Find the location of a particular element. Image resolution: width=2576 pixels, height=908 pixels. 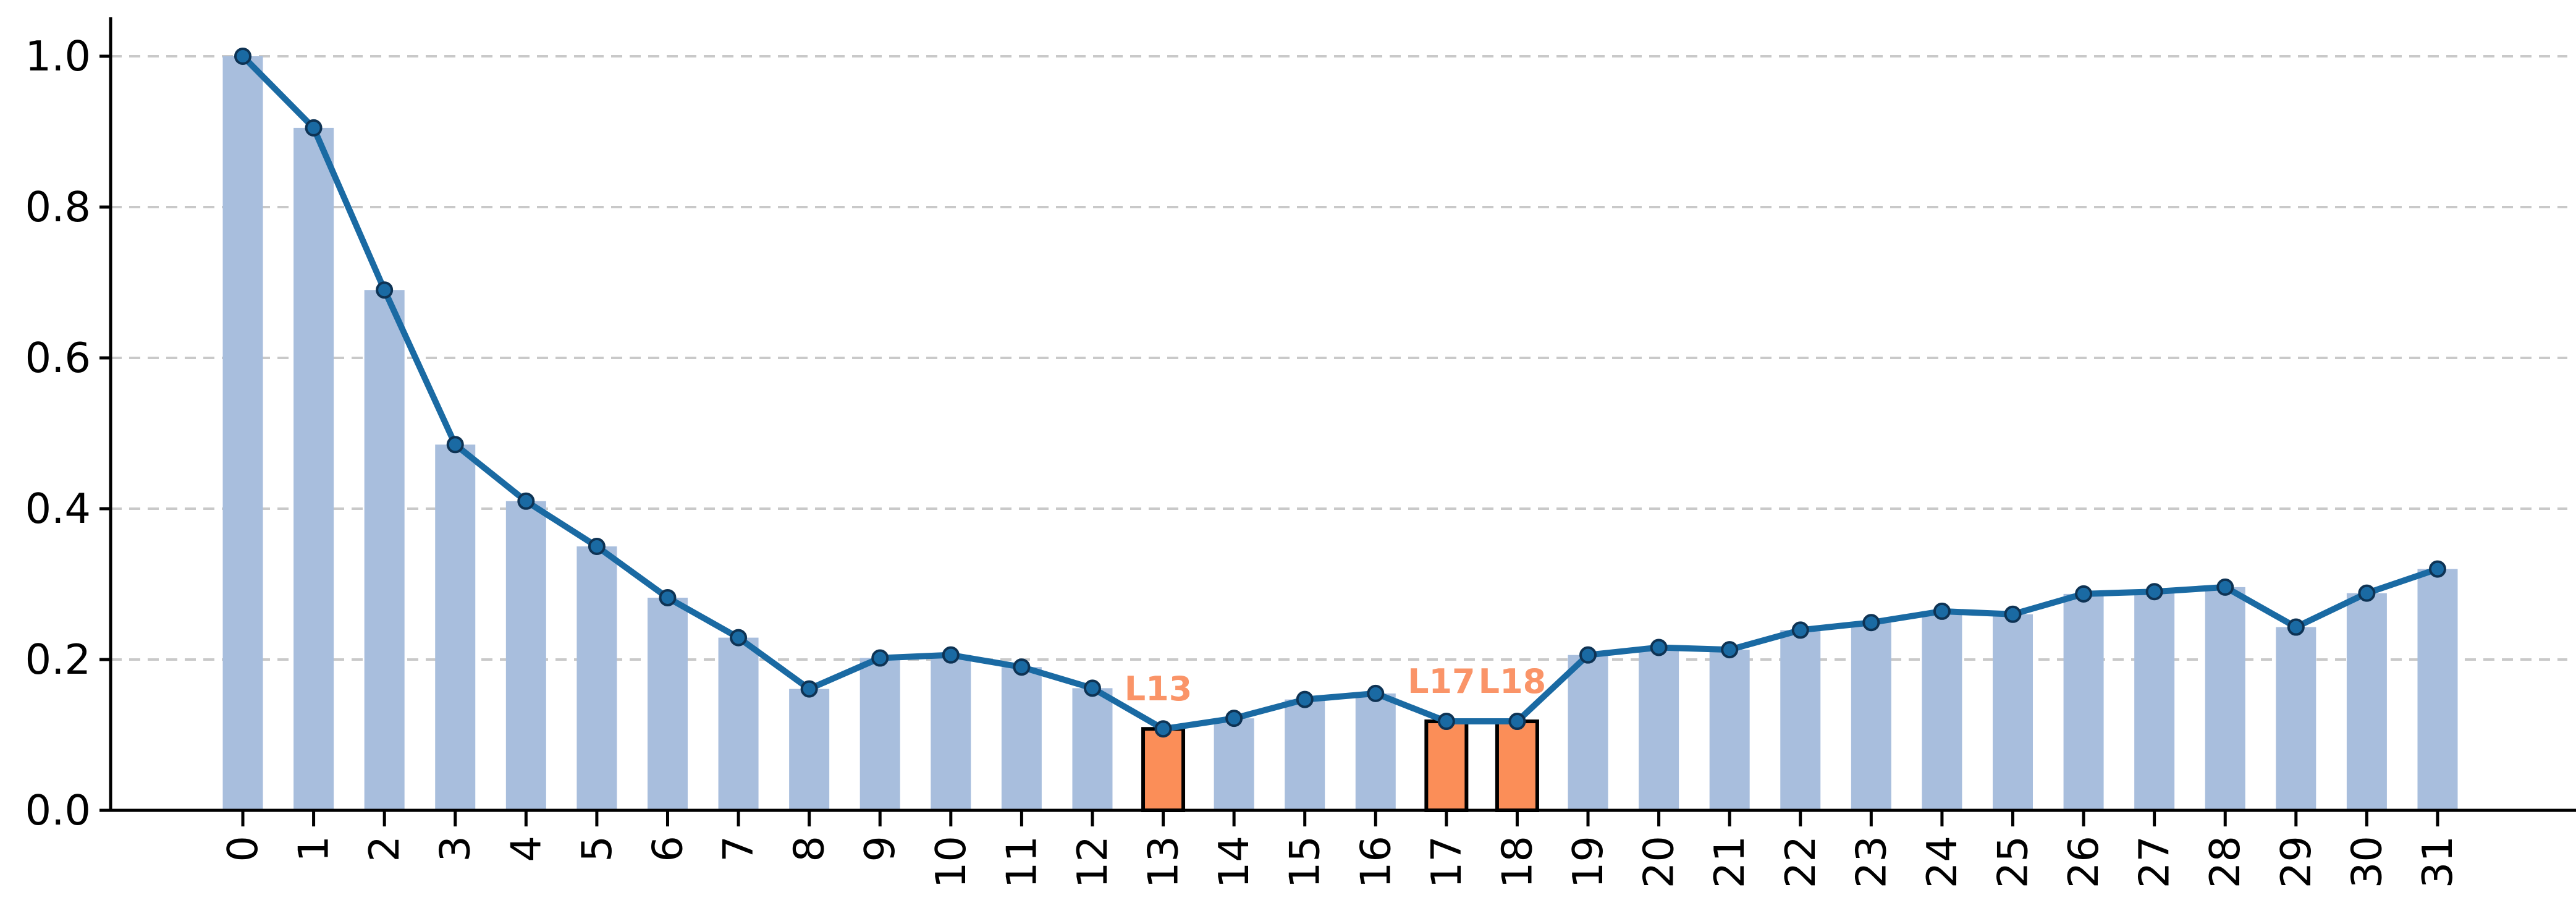

x-axis-tick-label: 29 is located at coordinates (2296, 862).